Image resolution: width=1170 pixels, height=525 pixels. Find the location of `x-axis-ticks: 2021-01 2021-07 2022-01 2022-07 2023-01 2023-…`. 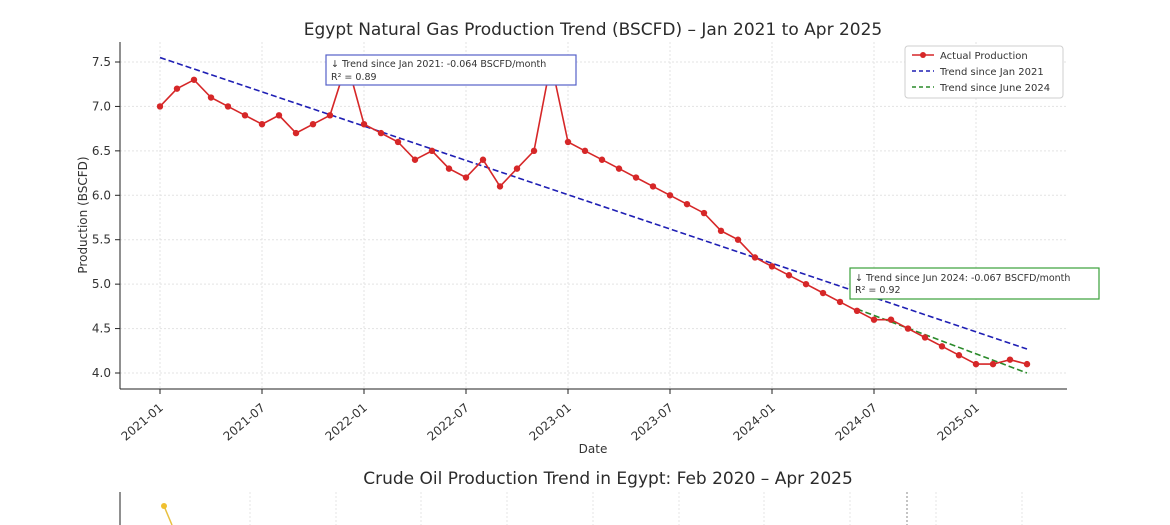

x-axis-ticks: 2021-01 2021-07 2022-01 2022-07 2023-01 2023-… is located at coordinates (550, 416).